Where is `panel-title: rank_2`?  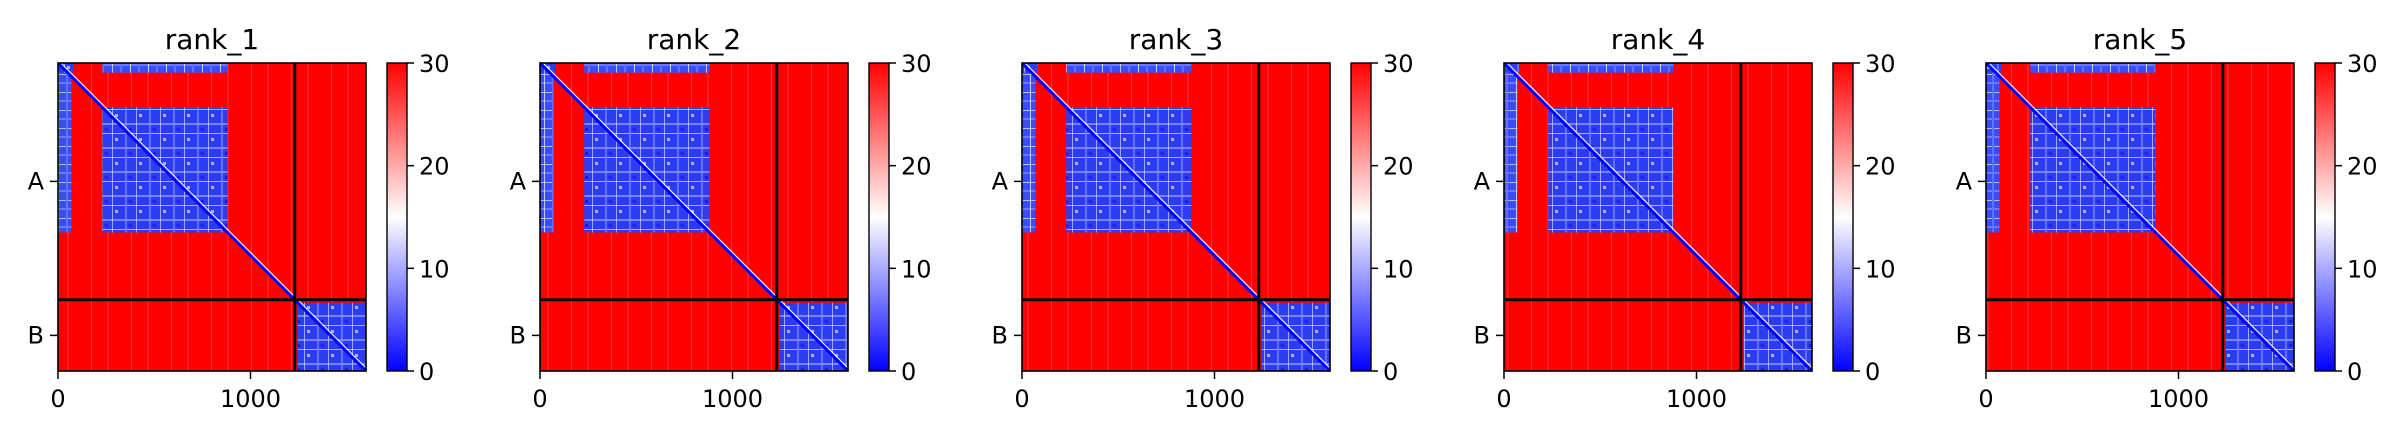
panel-title: rank_2 is located at coordinates (694, 39).